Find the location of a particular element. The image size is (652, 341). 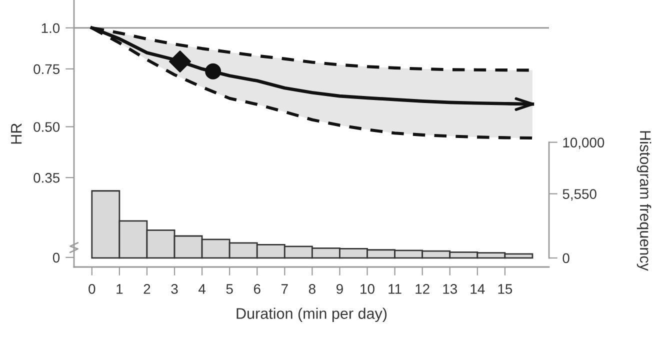

y-axis-title: HR is located at coordinates (16, 134).